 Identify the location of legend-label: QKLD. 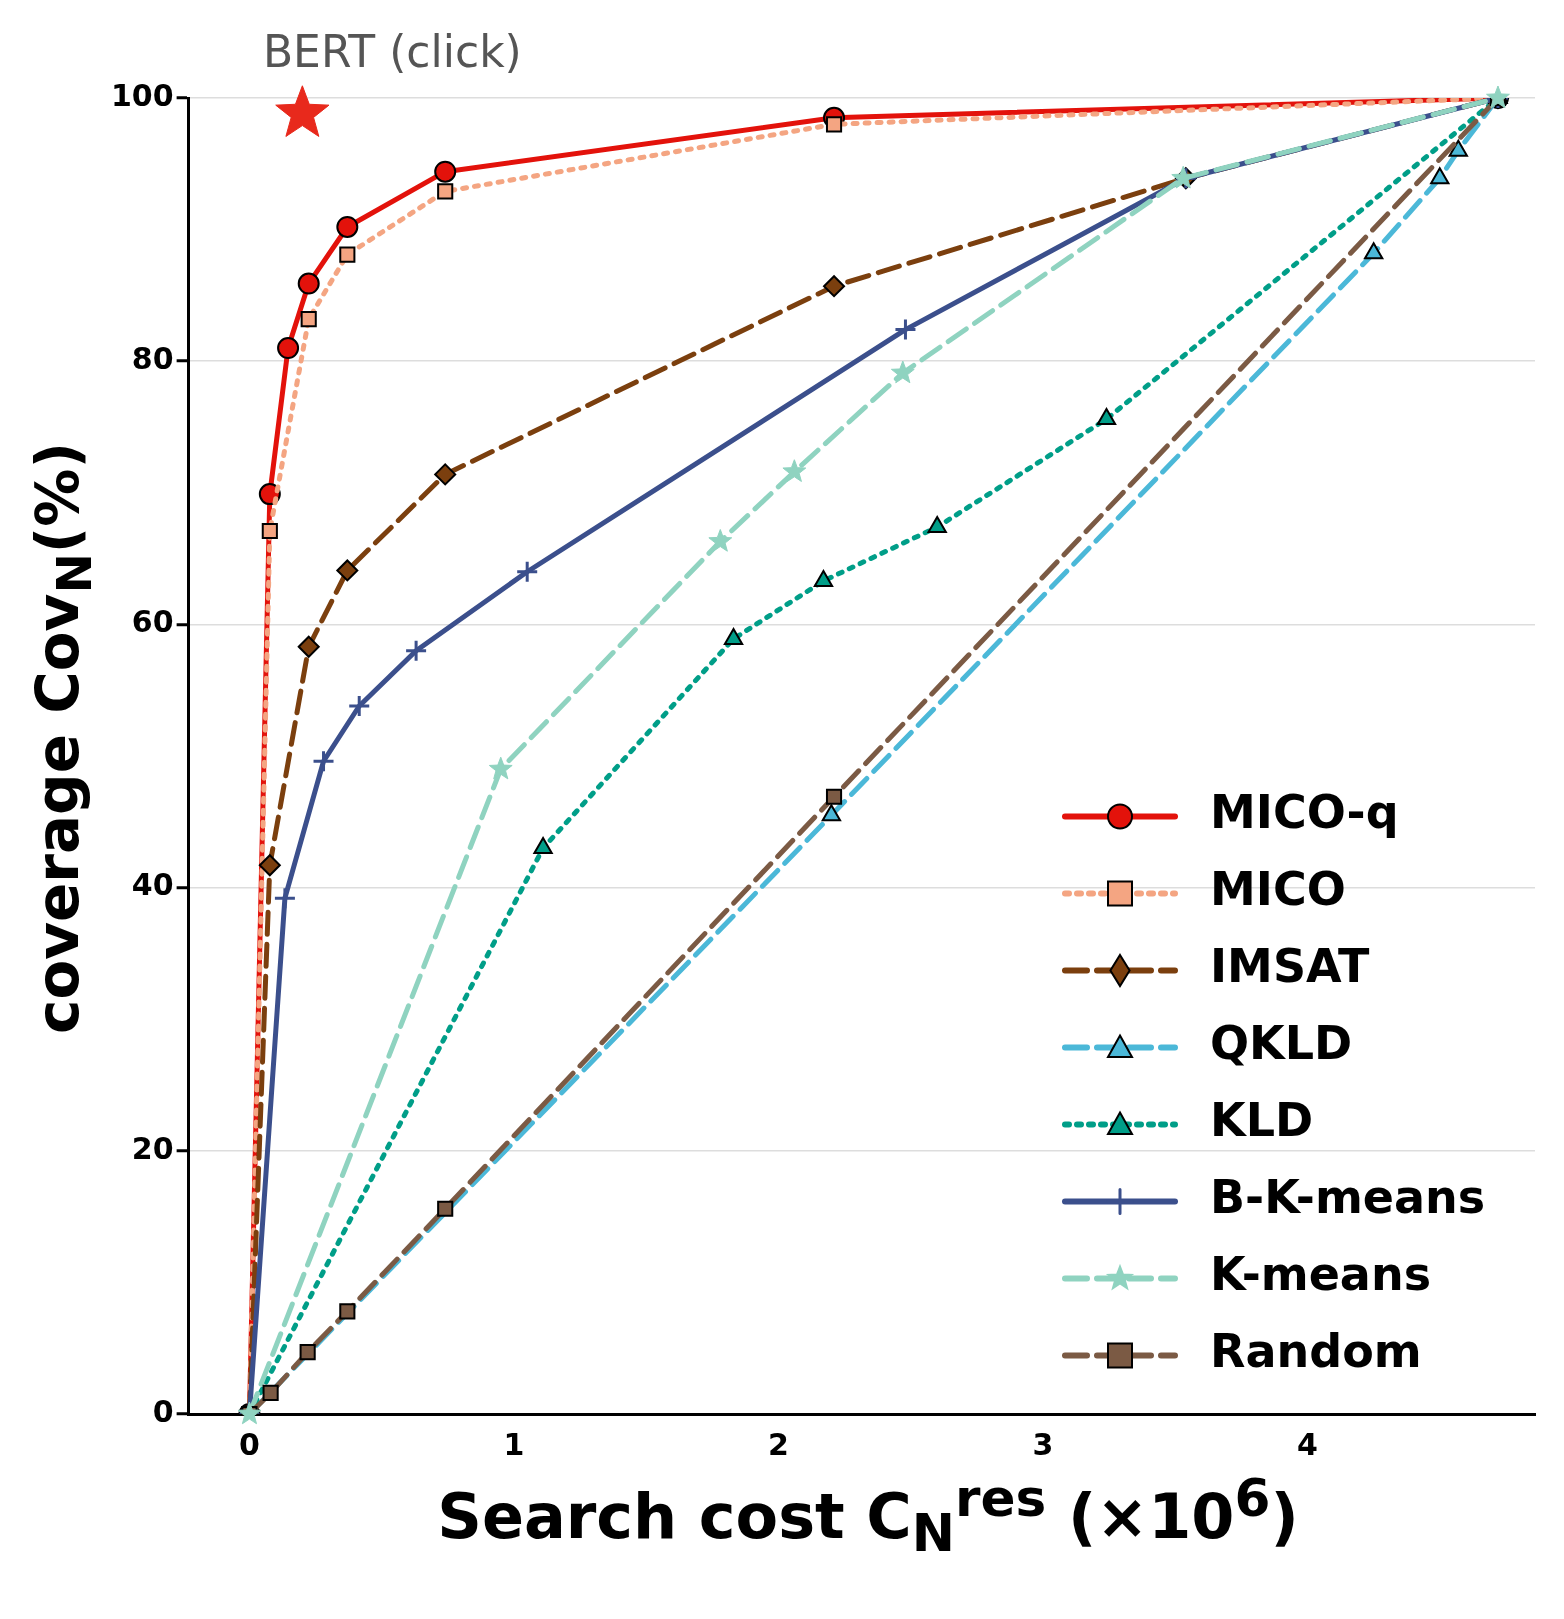
(1281, 1043).